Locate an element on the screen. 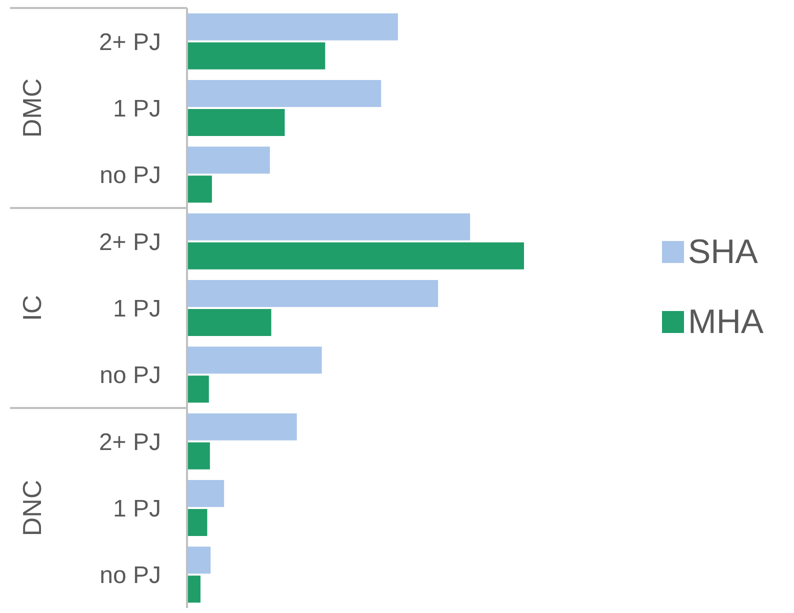 Image resolution: width=794 pixels, height=613 pixels. legend-label: MHA is located at coordinates (726, 322).